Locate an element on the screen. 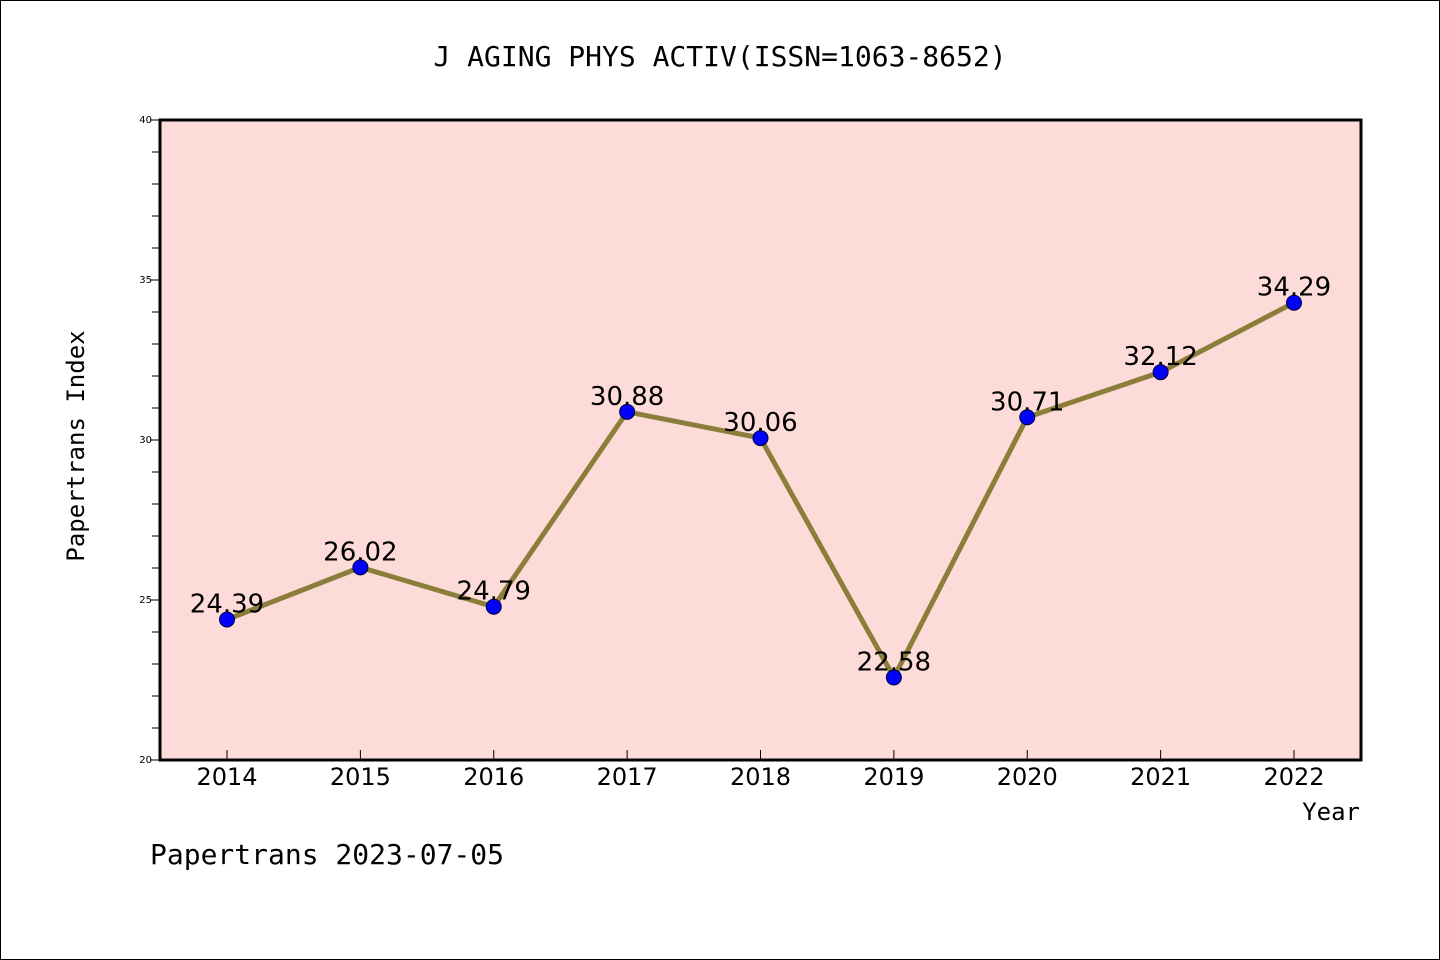 The width and height of the screenshot is (1440, 960). y-tick-label: 20 is located at coordinates (145, 760).